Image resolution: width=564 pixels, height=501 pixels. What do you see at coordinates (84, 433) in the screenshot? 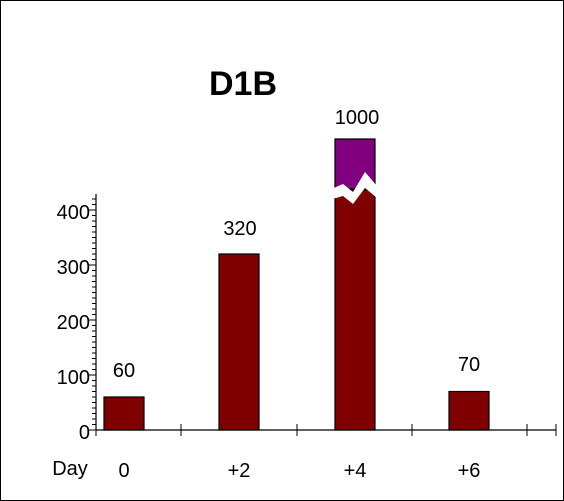
I see `y-tick-label-0: 0` at bounding box center [84, 433].